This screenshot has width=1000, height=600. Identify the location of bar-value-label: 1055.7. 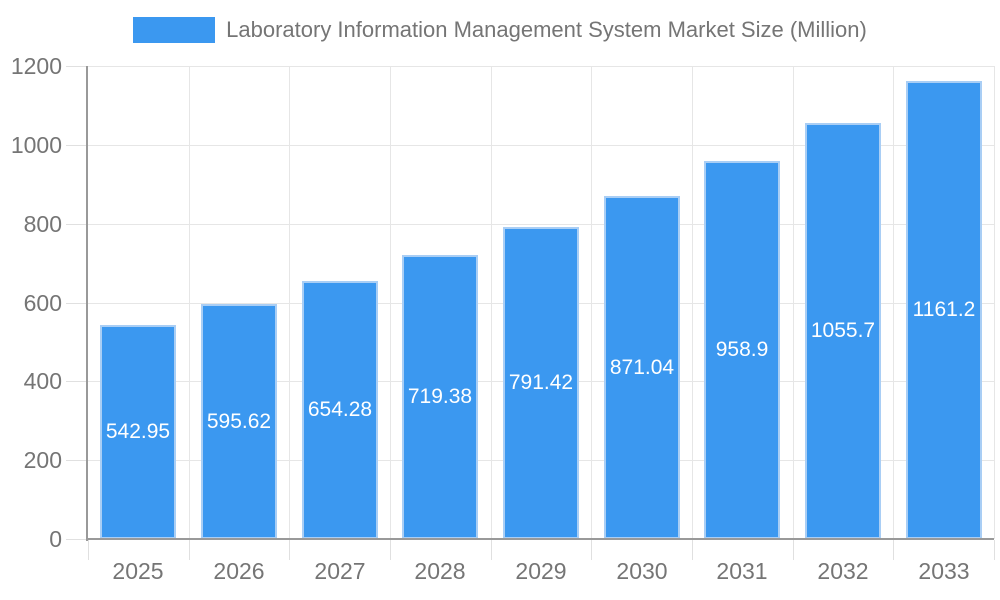
(843, 330).